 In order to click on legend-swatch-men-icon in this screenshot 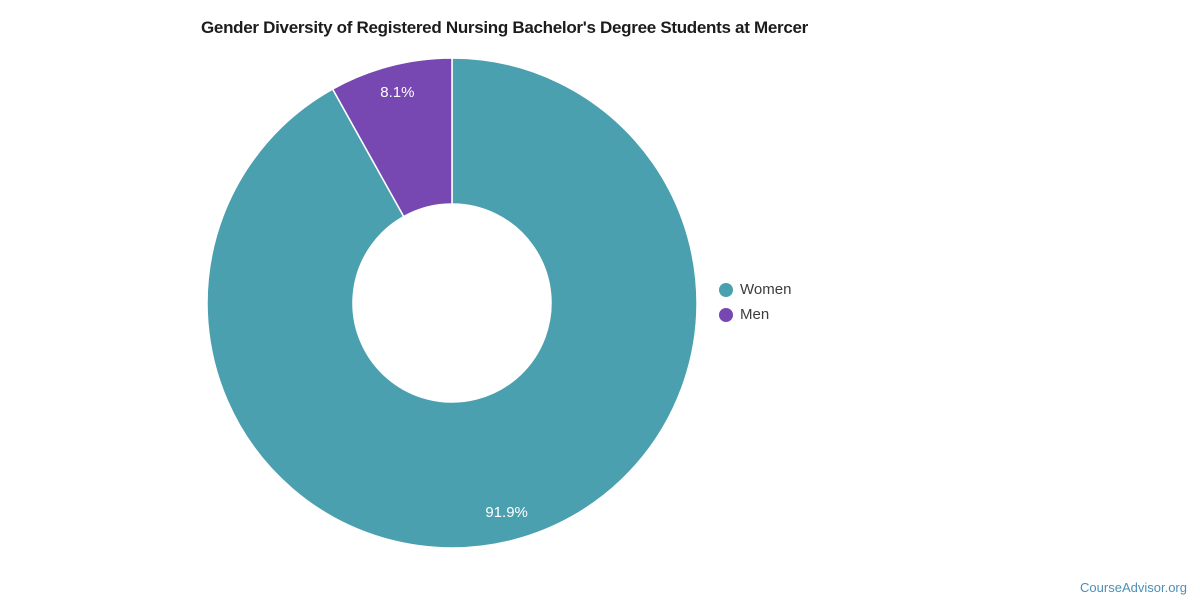, I will do `click(726, 315)`.